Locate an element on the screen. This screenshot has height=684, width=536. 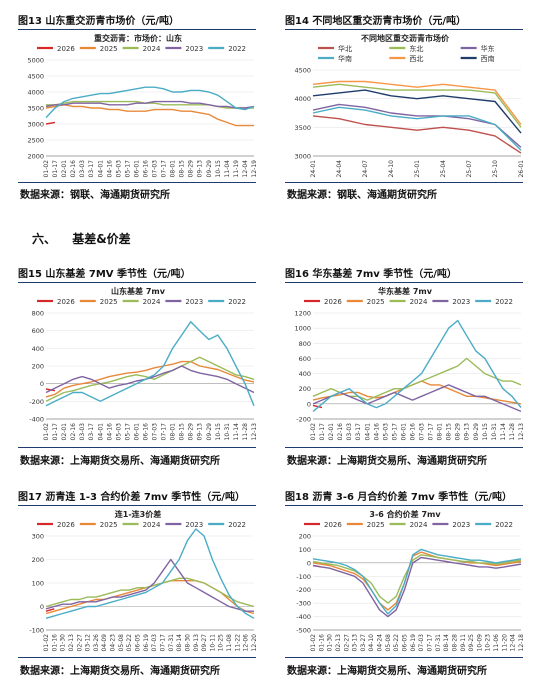
chart-2-ytick: -200 is located at coordinates (36, 402).